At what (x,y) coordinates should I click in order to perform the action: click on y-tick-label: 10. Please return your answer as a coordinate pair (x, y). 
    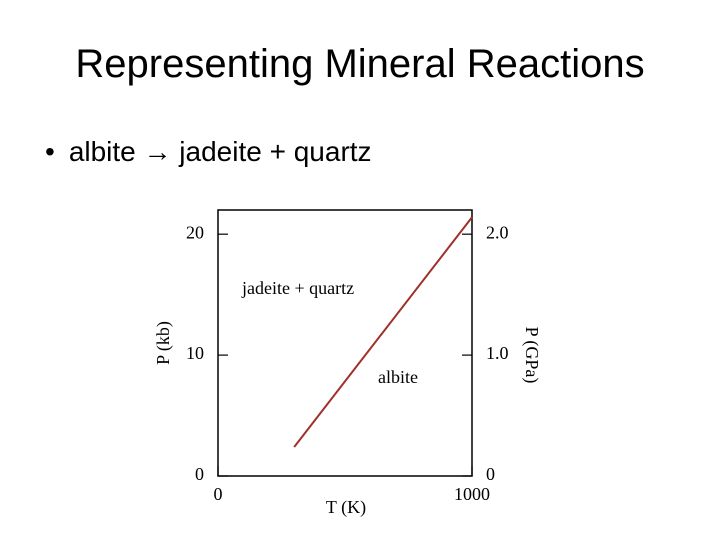
    Looking at the image, I should click on (195, 353).